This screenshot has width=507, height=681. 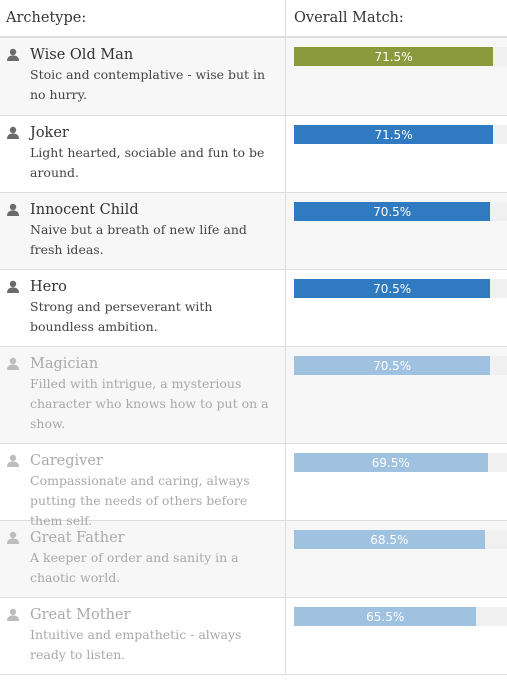 What do you see at coordinates (82, 55) in the screenshot?
I see `archetype-name: Wise Old Man` at bounding box center [82, 55].